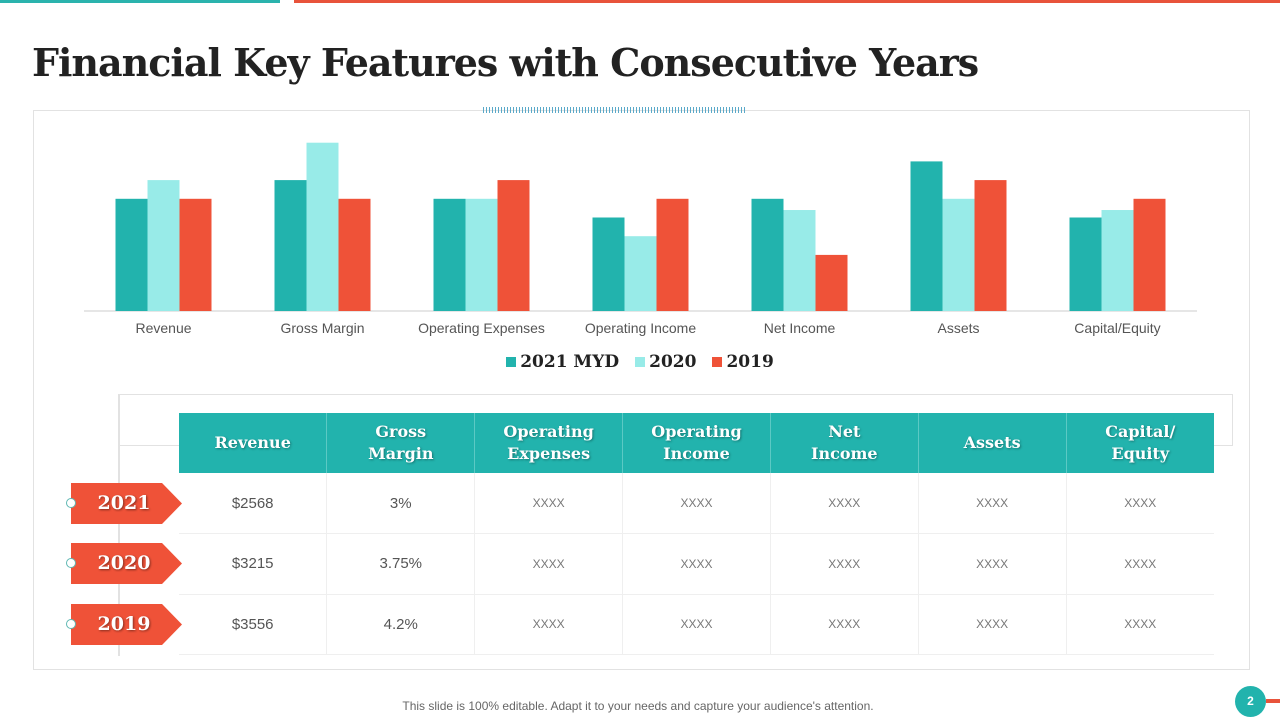 This screenshot has height=720, width=1280. Describe the element at coordinates (673, 362) in the screenshot. I see `legend-label: 2020` at that location.